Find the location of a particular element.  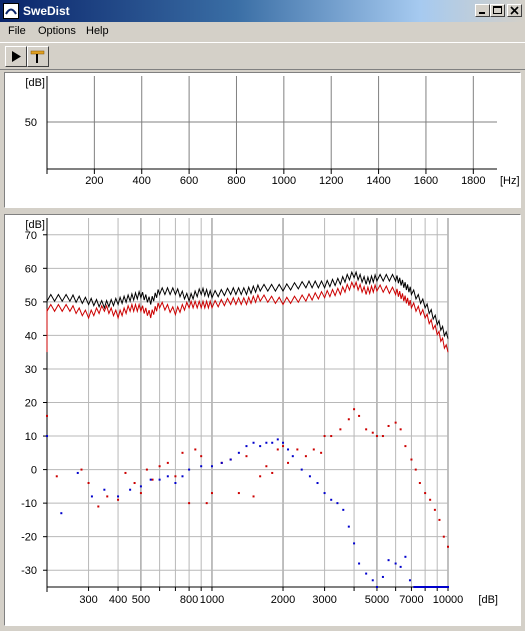

x-tick-label: 500 is located at coordinates (141, 600).